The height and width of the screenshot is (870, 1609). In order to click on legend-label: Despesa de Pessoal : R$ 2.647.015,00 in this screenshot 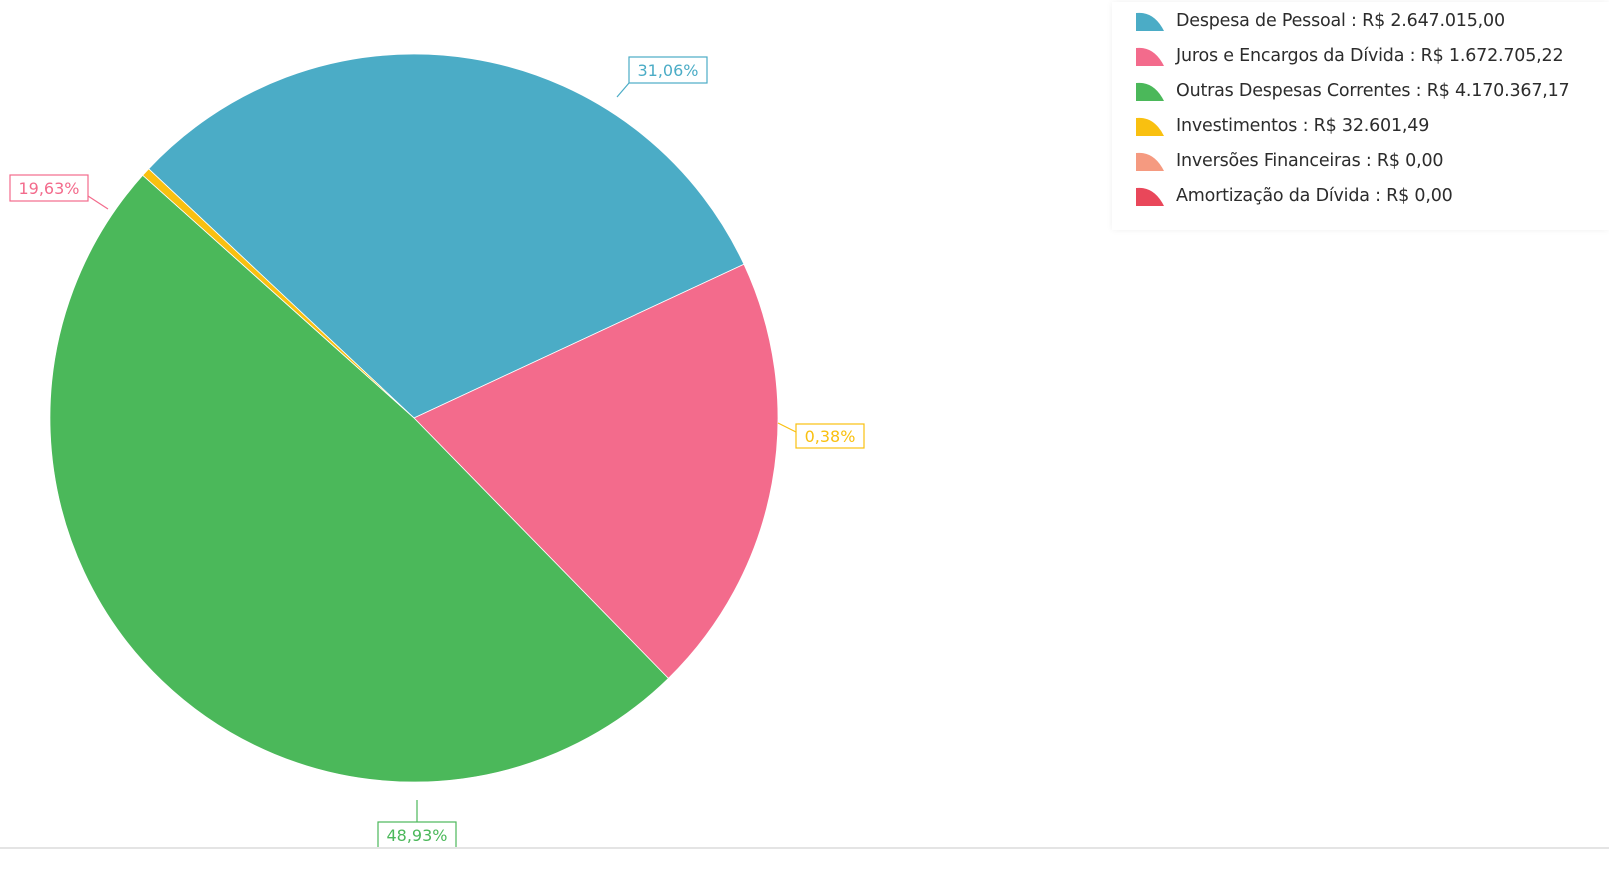, I will do `click(1340, 21)`.